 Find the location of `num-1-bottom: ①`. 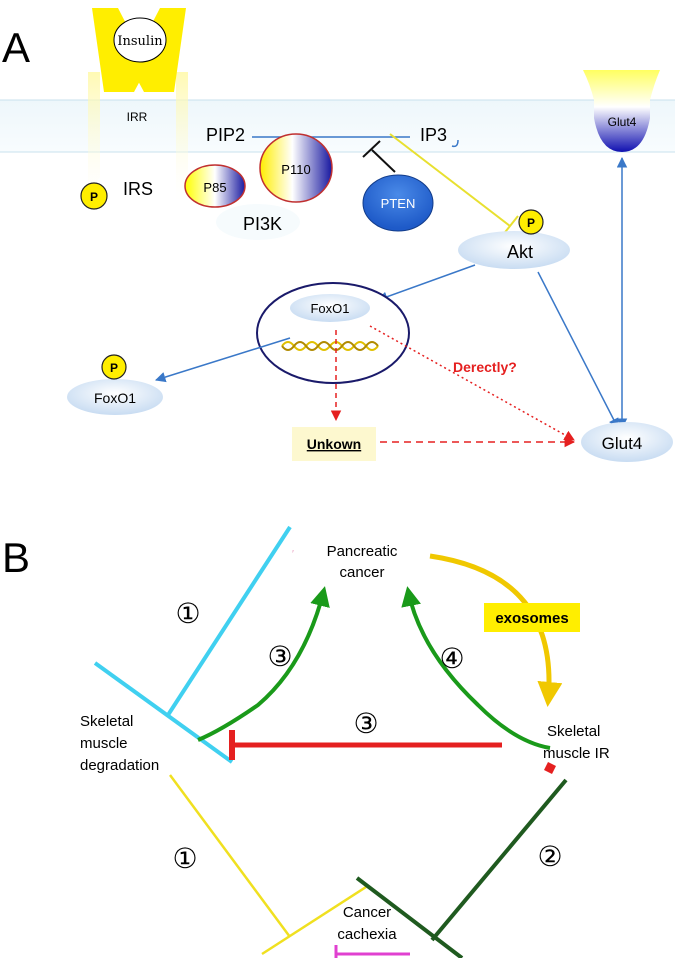

num-1-bottom: ① is located at coordinates (184, 858).